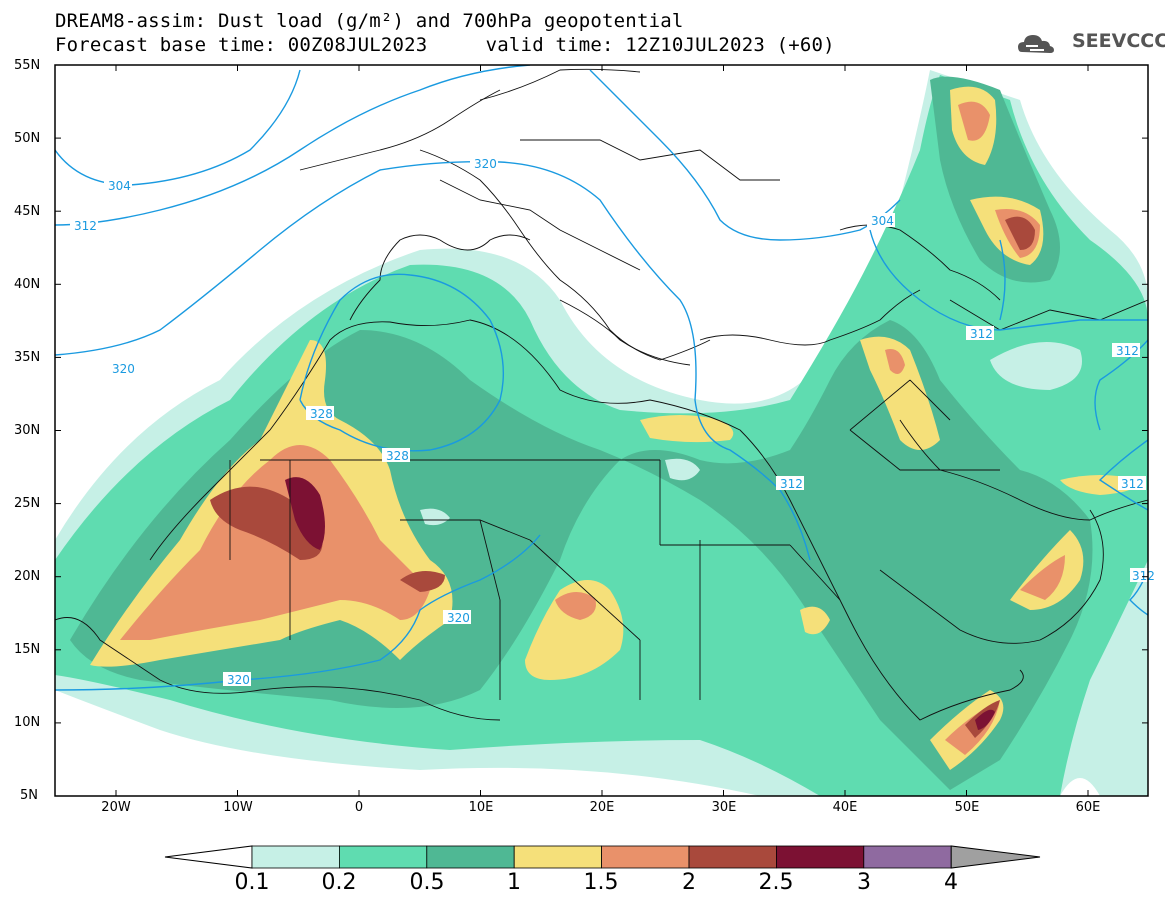 This screenshot has height=907, width=1165. I want to click on colorbar-label: 0.5, so click(427, 882).